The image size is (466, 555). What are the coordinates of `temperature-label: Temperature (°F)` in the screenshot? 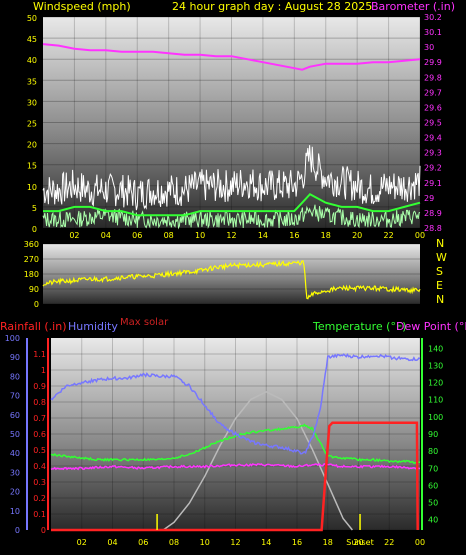 It's located at (359, 326).